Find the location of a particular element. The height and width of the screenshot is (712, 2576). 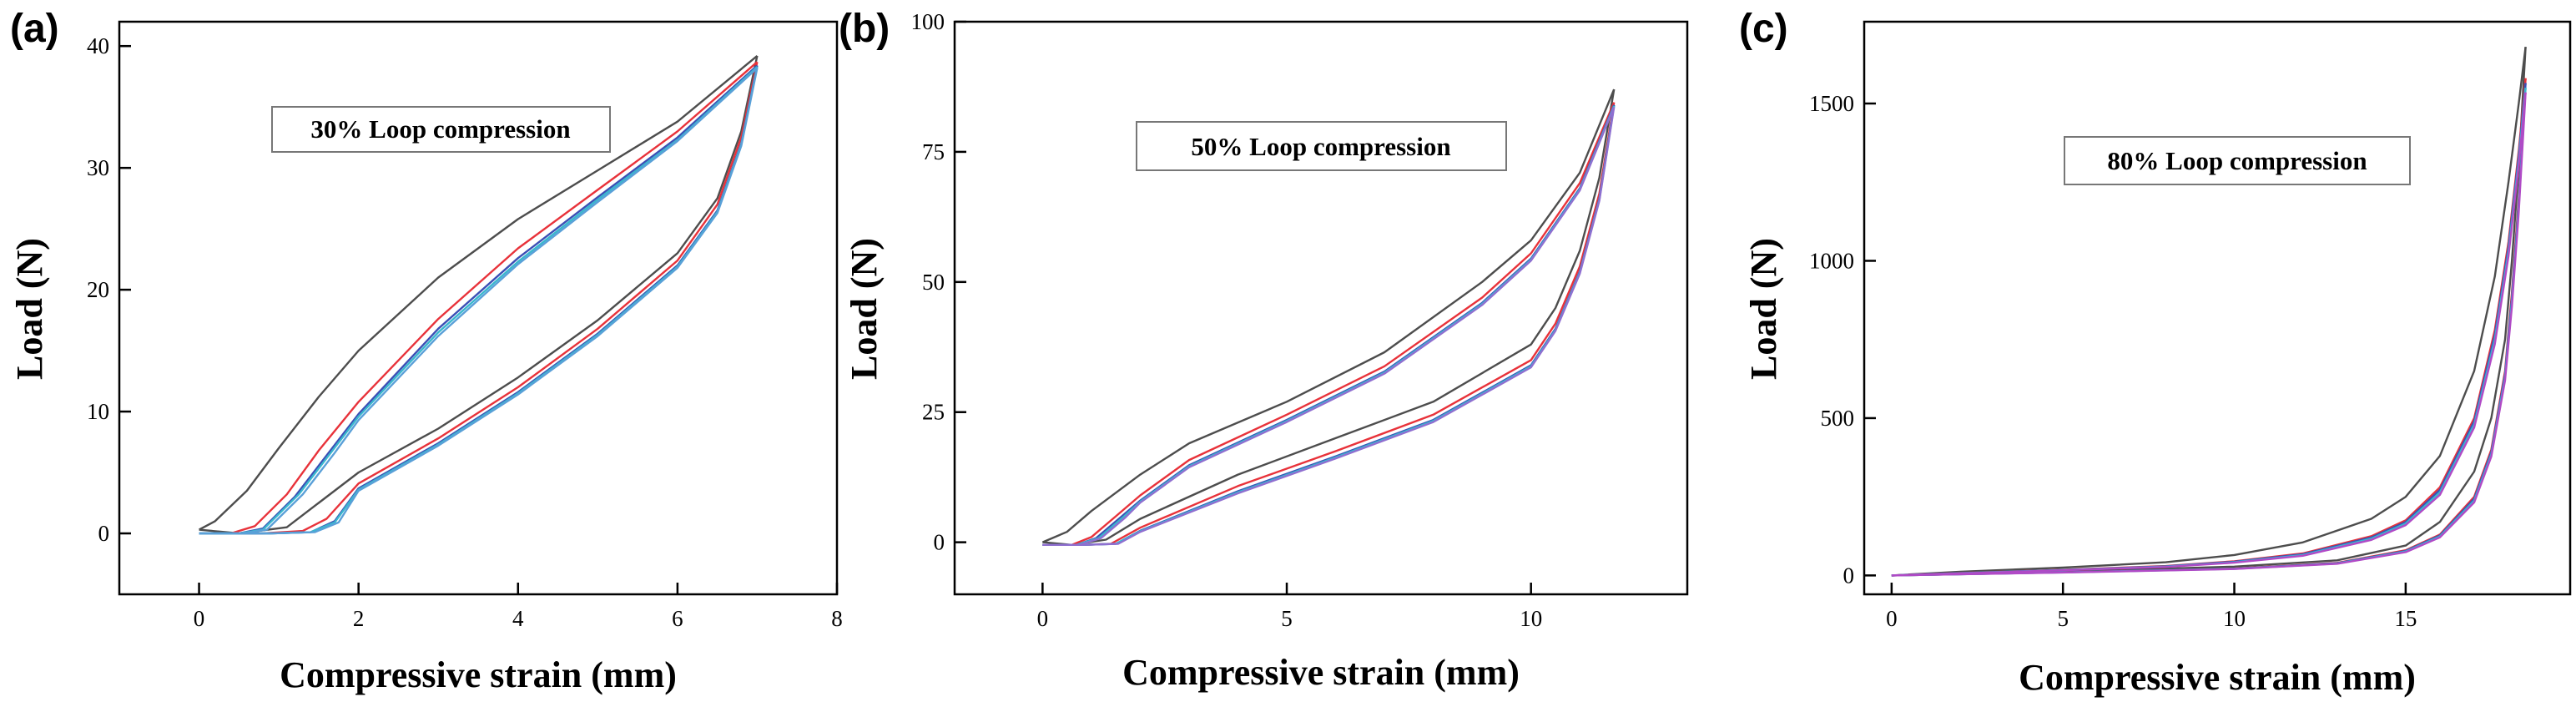

panel-b-series is located at coordinates (1329, 317).